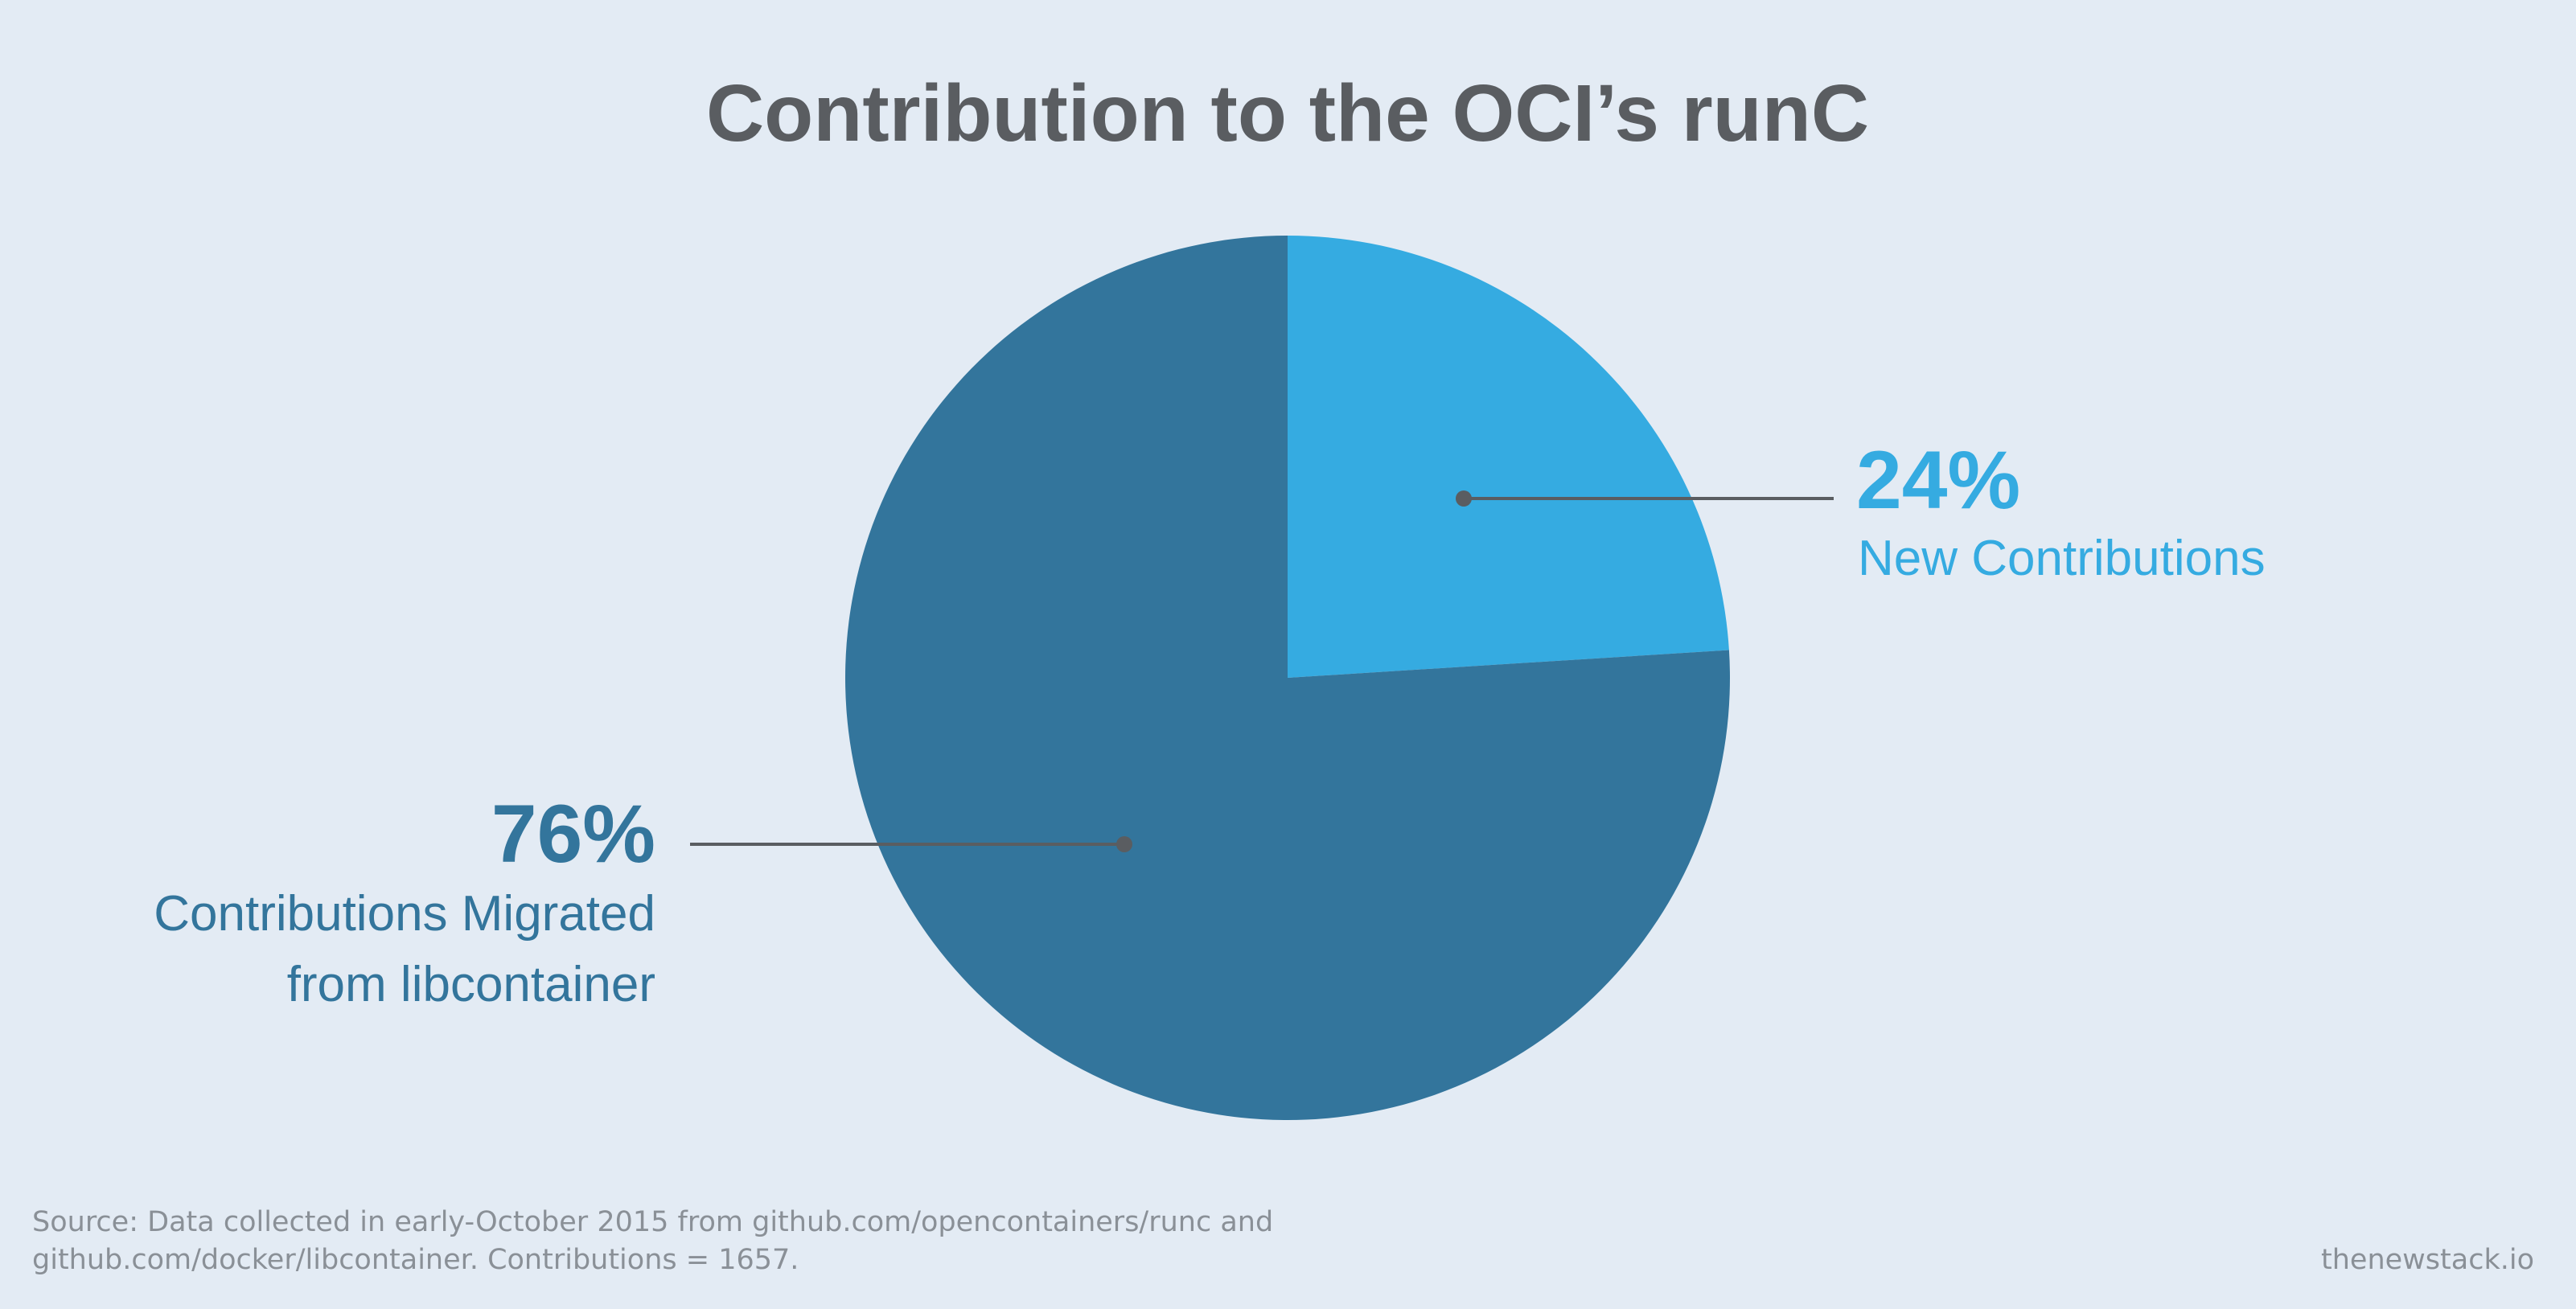 The image size is (2576, 1309). I want to click on leader-dot-migrated, so click(1124, 844).